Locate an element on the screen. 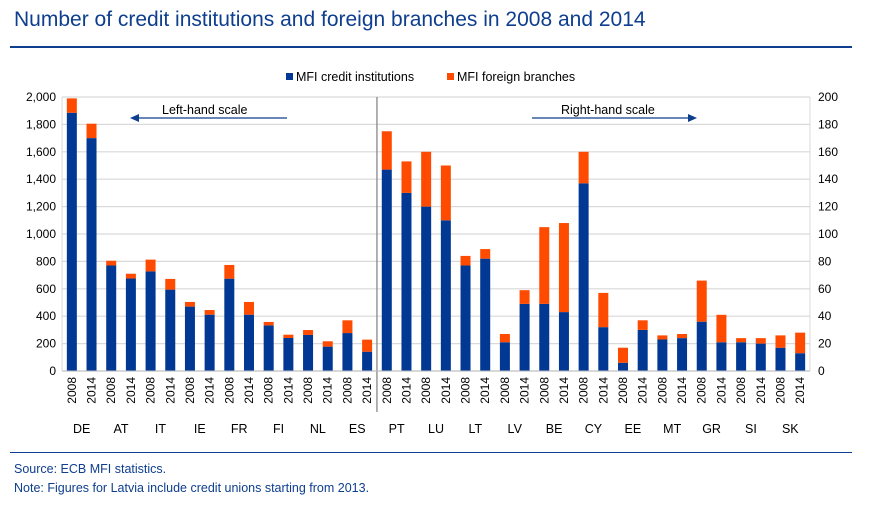 The height and width of the screenshot is (513, 877). bar-credit-institutions-IT-2008 is located at coordinates (150, 321).